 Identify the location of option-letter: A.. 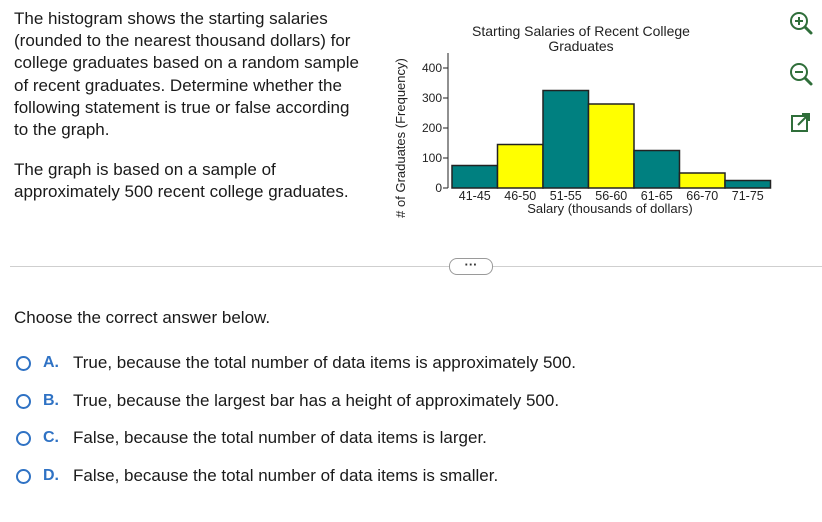
(51, 362).